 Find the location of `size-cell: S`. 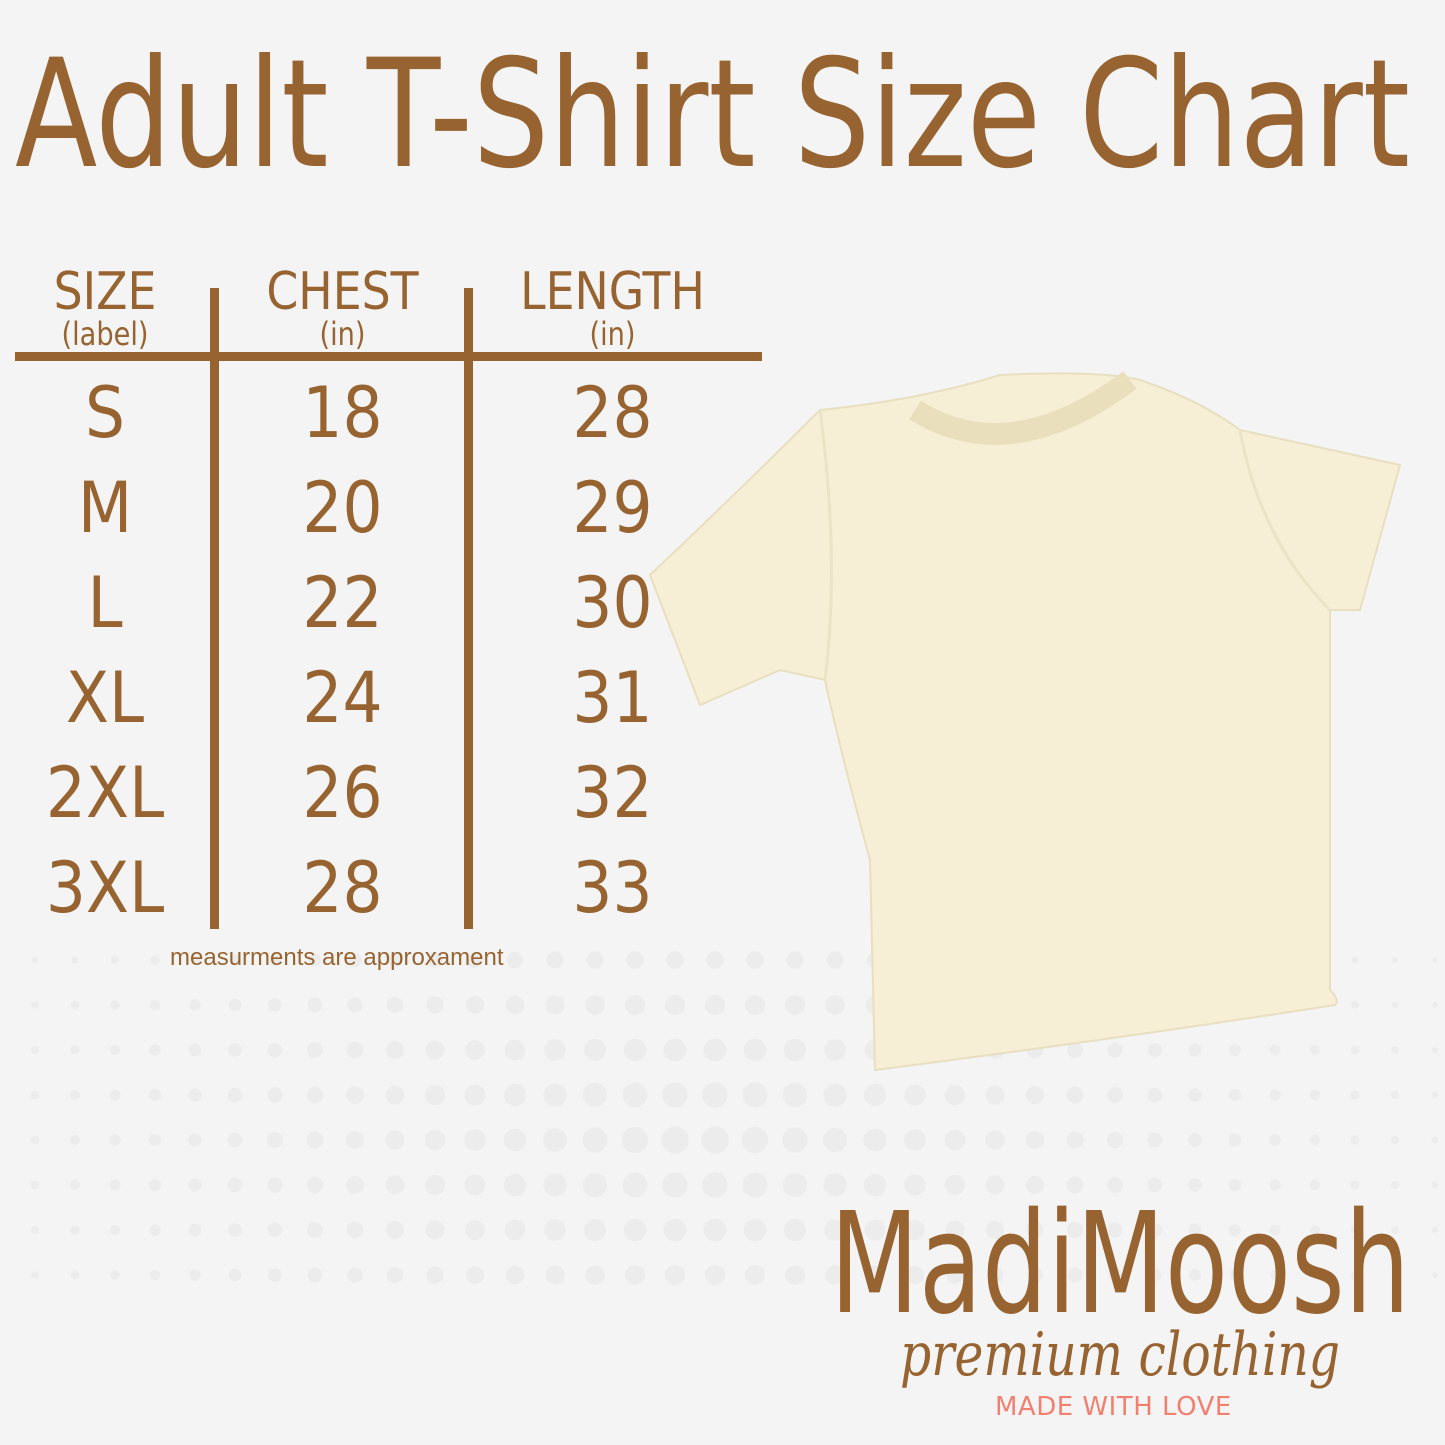

size-cell: S is located at coordinates (105, 413).